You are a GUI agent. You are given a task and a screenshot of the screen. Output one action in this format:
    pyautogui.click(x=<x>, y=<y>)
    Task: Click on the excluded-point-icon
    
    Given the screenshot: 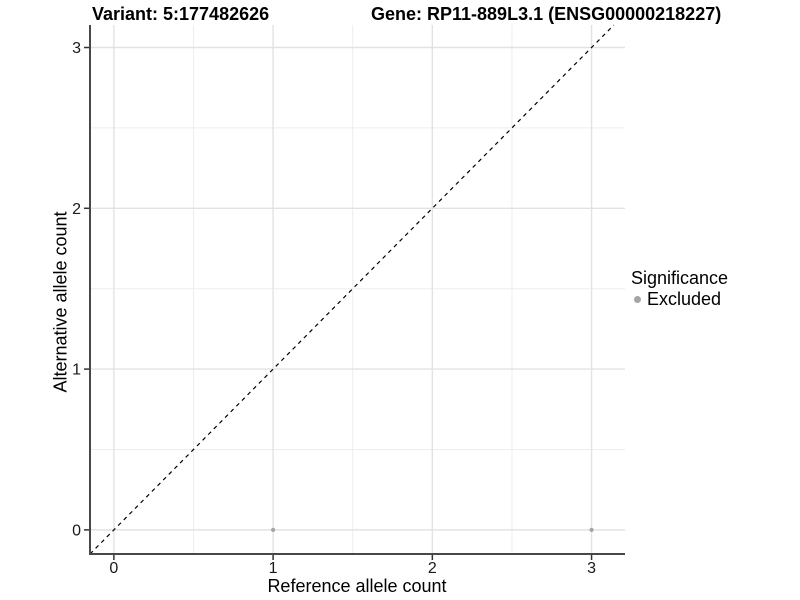 What is the action you would take?
    pyautogui.click(x=637, y=299)
    